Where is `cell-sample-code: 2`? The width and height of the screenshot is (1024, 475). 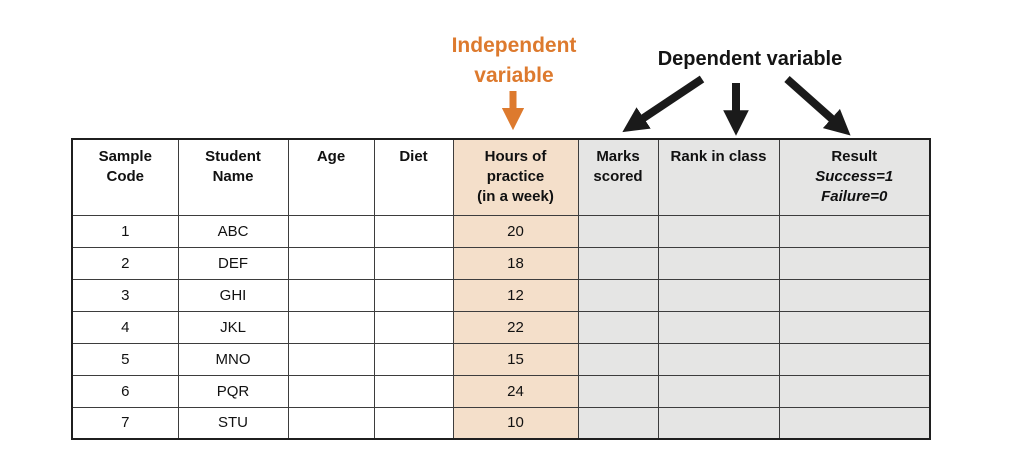
cell-sample-code: 2 is located at coordinates (125, 263).